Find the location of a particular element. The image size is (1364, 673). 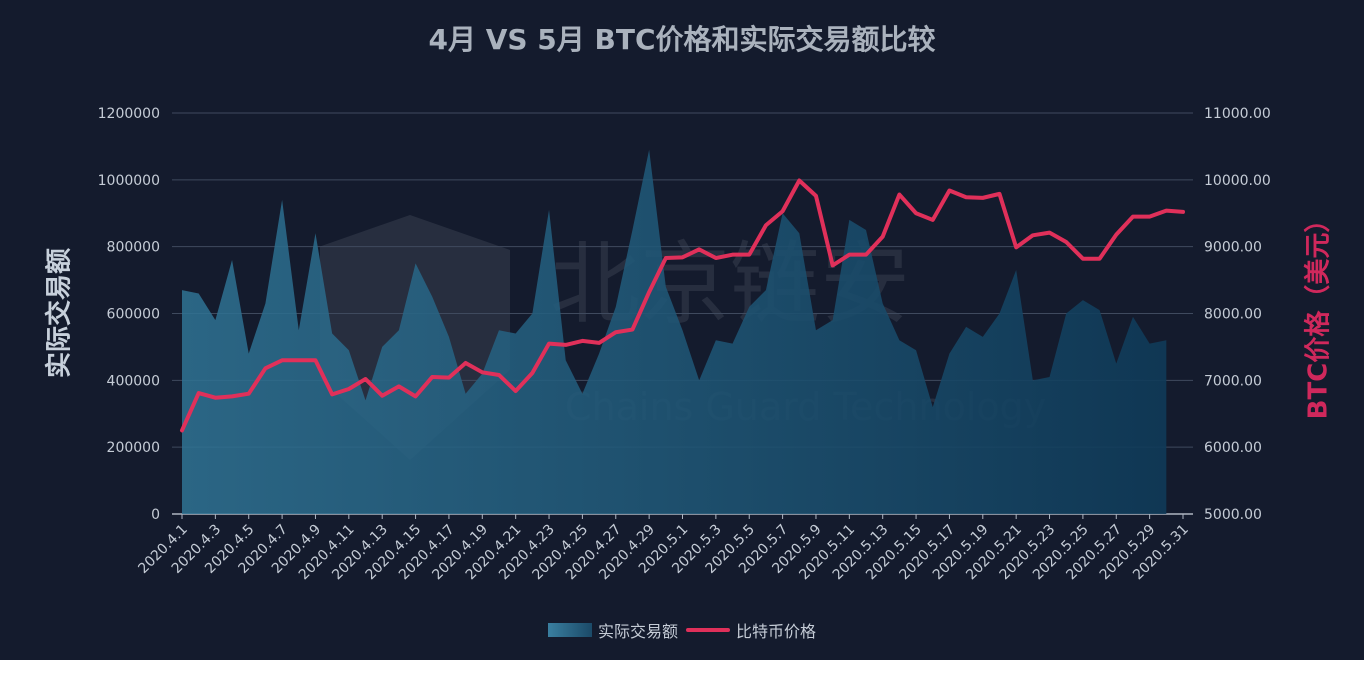

legend-swatch-line is located at coordinates (708, 630).